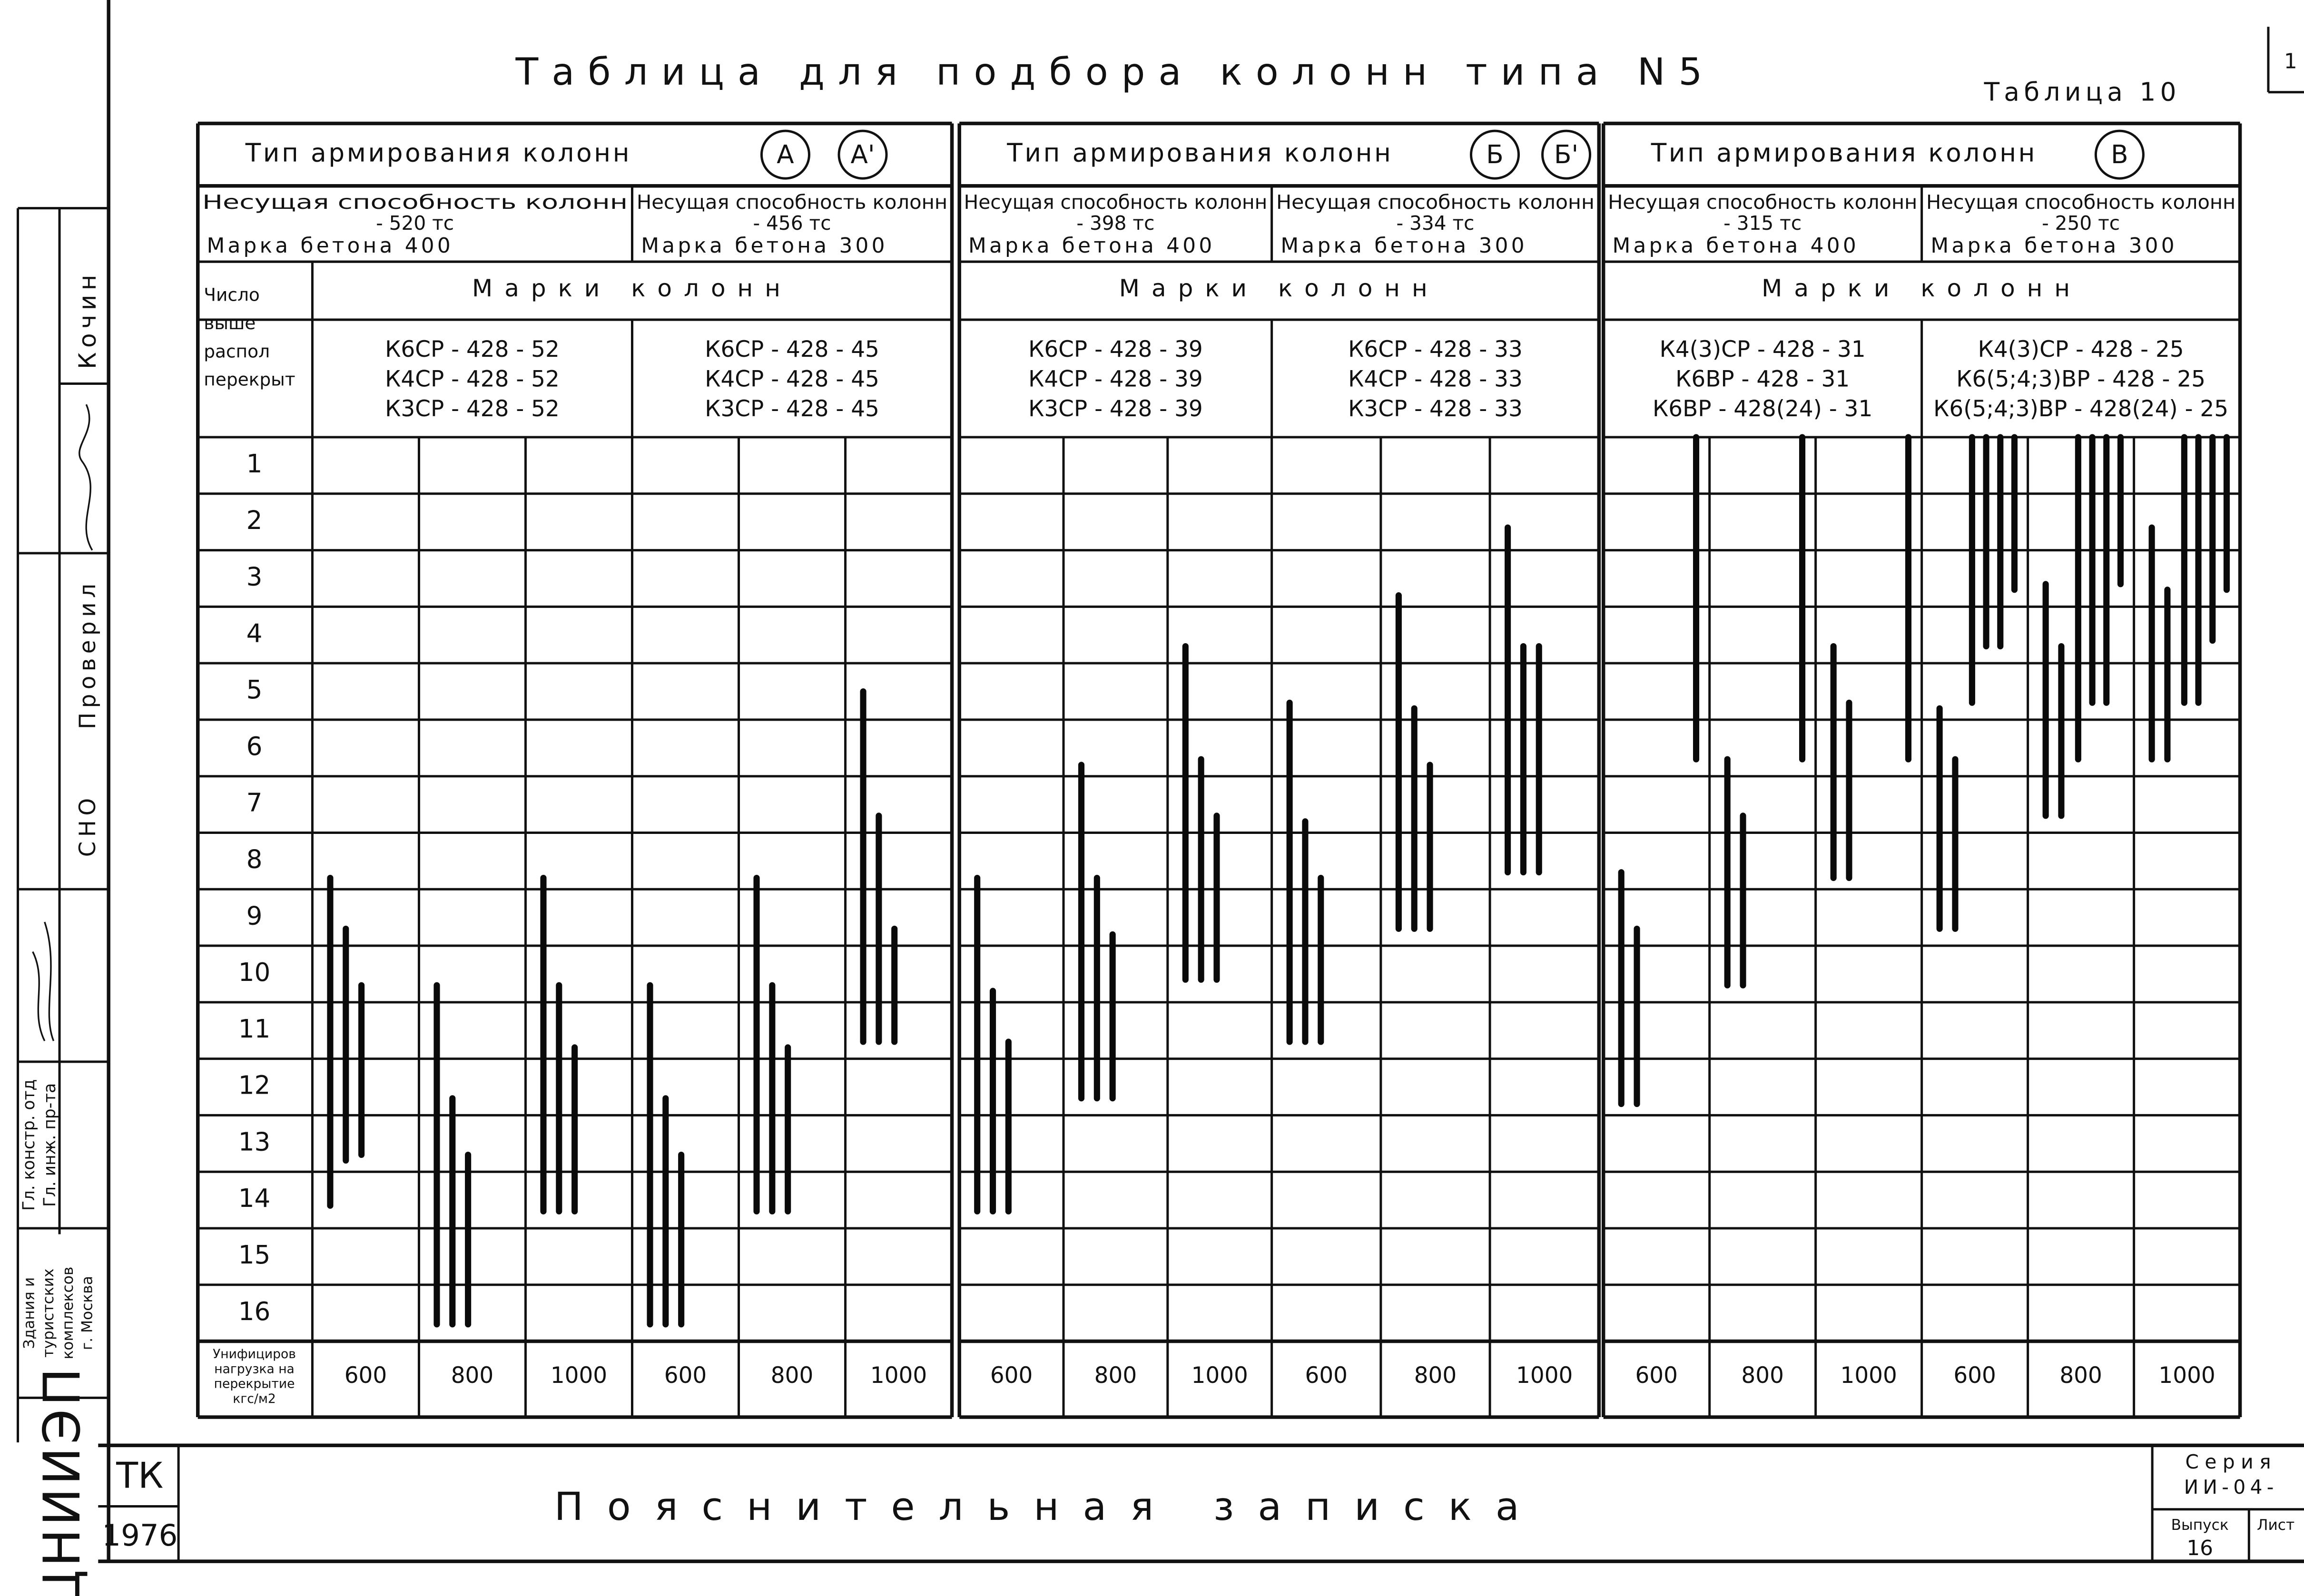 The image size is (2304, 1596). I want to click on stamp-org: Здания и, so click(29, 1313).